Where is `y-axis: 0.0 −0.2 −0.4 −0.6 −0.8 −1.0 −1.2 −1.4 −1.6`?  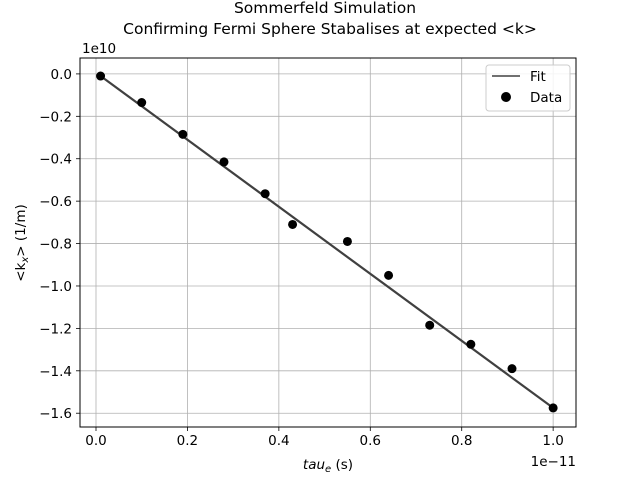 y-axis: 0.0 −0.2 −0.4 −0.6 −0.8 −1.0 −1.2 −1.4 −1.6 is located at coordinates (59, 244).